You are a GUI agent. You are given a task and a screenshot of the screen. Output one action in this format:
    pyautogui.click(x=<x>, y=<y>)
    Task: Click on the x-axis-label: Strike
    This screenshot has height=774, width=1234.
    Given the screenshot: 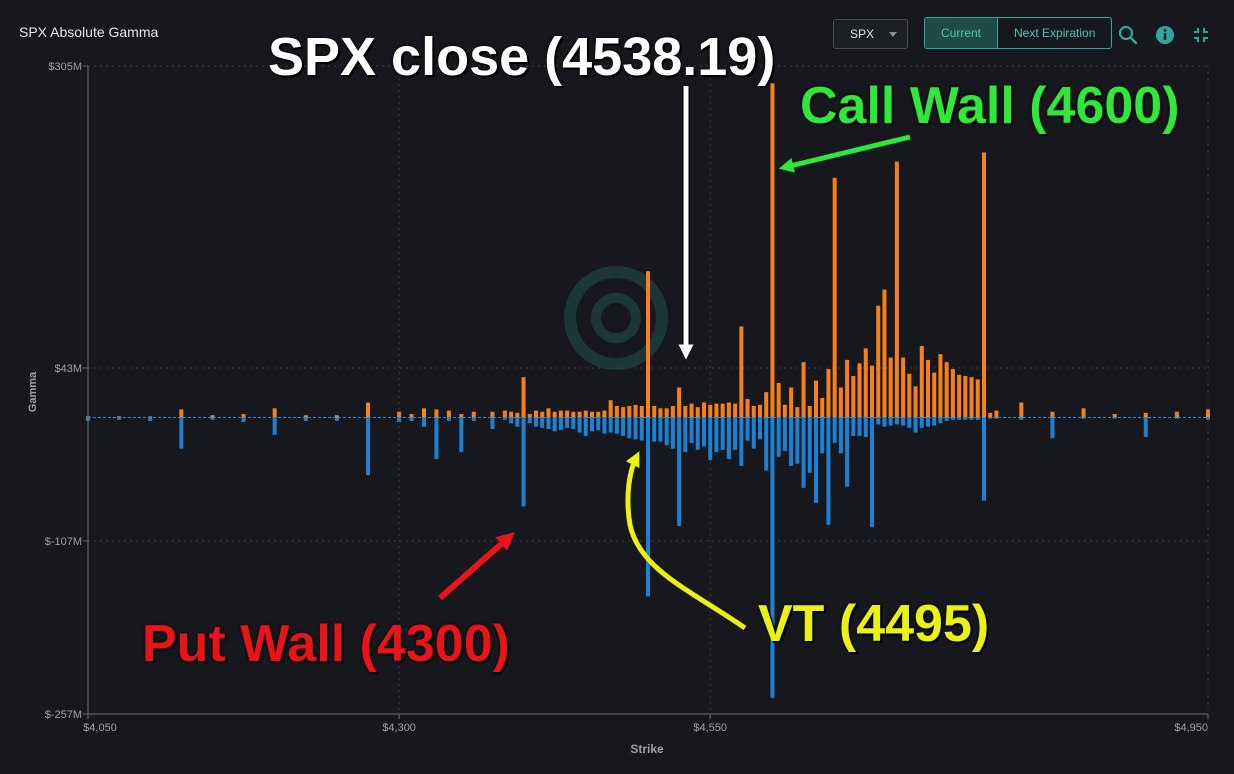 What is the action you would take?
    pyautogui.click(x=647, y=749)
    